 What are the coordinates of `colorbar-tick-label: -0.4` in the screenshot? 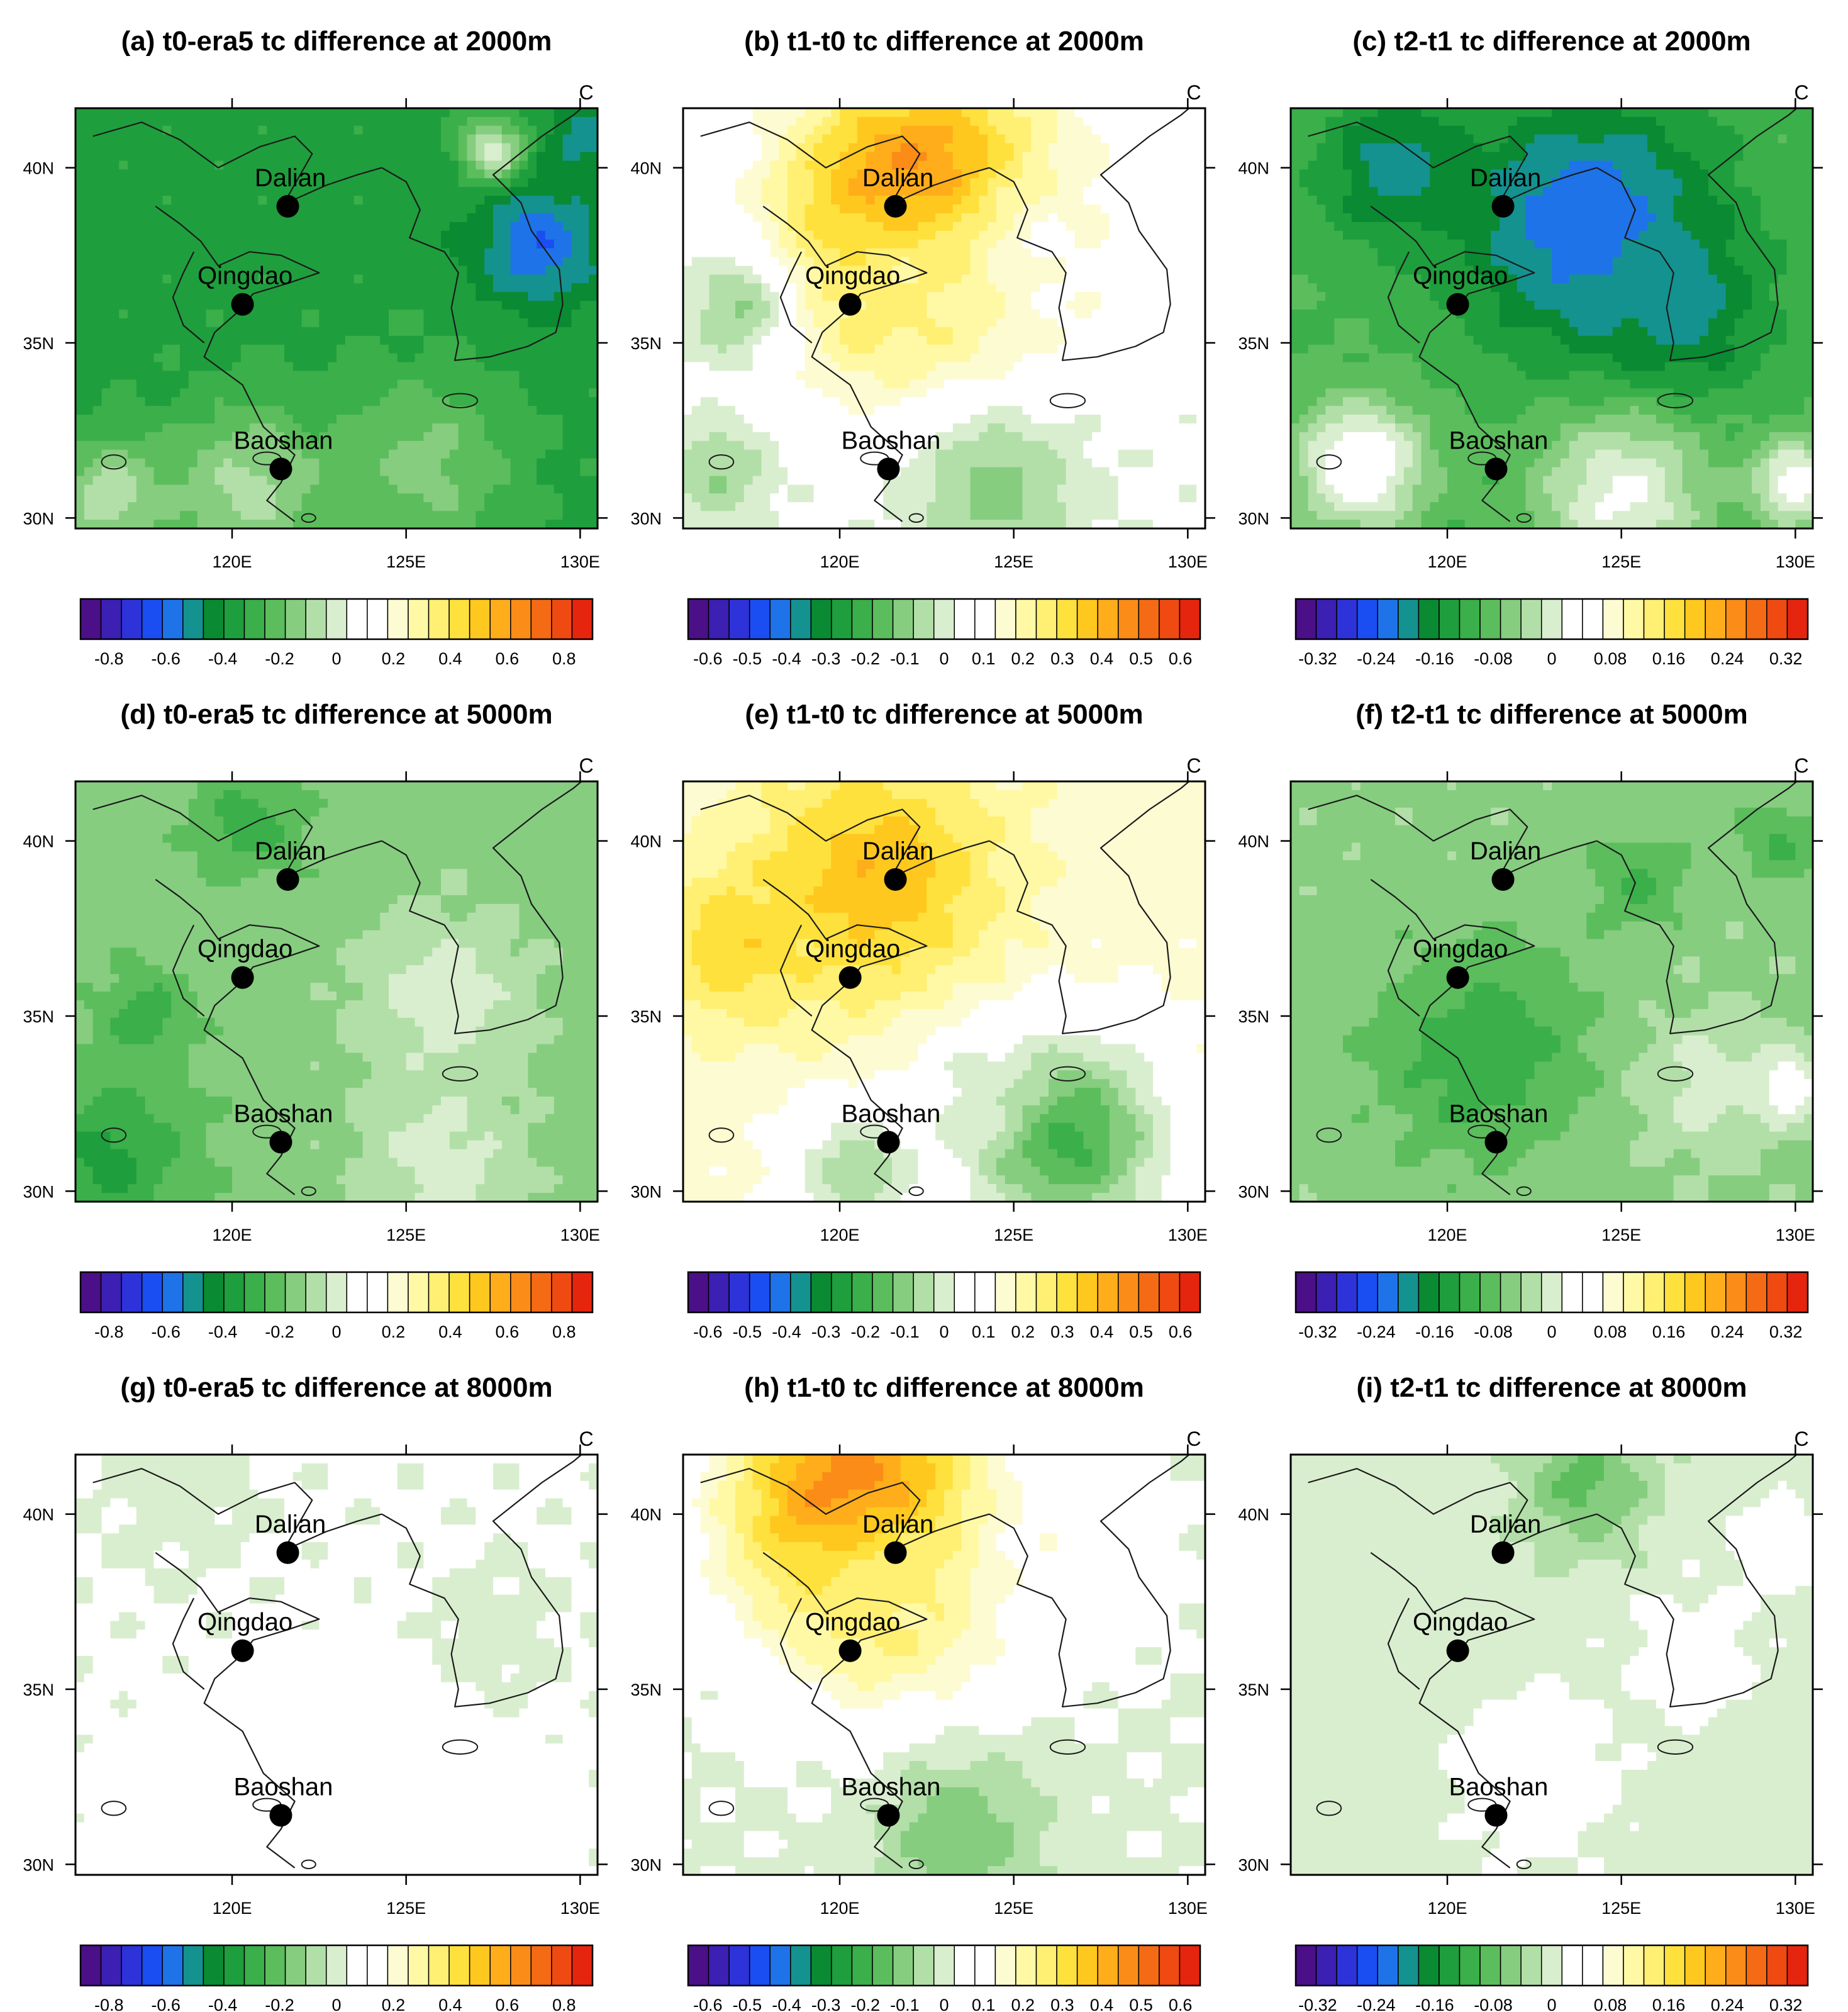 It's located at (223, 658).